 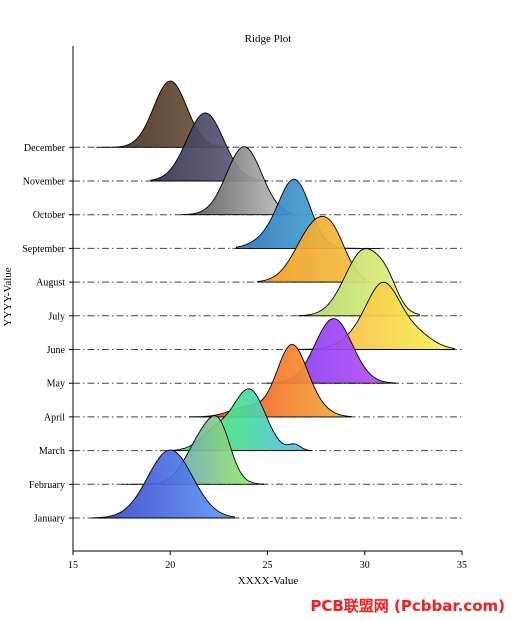 What do you see at coordinates (56, 350) in the screenshot?
I see `y-tick-label: June` at bounding box center [56, 350].